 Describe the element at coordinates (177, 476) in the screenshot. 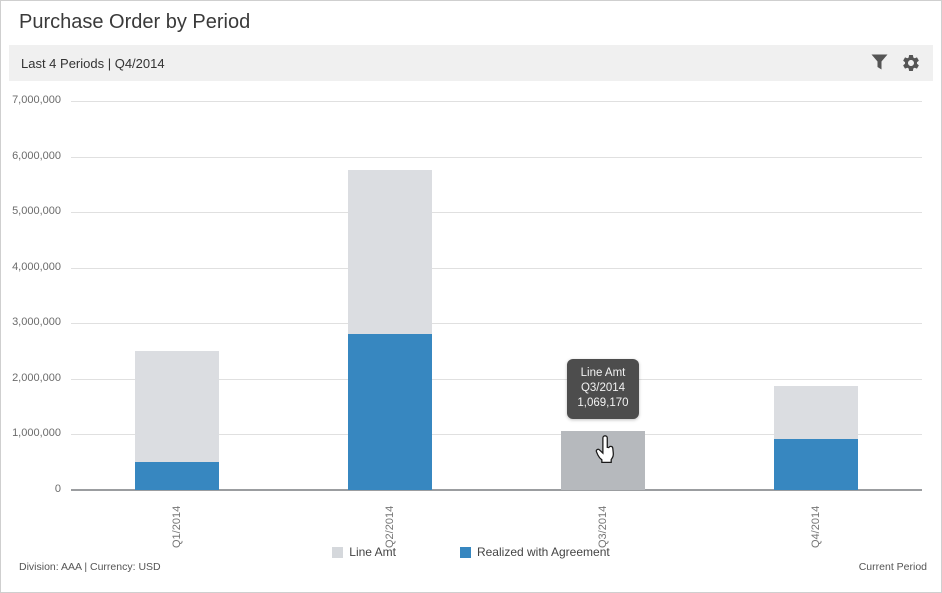

I see `bar-realized-Q1/2014` at that location.